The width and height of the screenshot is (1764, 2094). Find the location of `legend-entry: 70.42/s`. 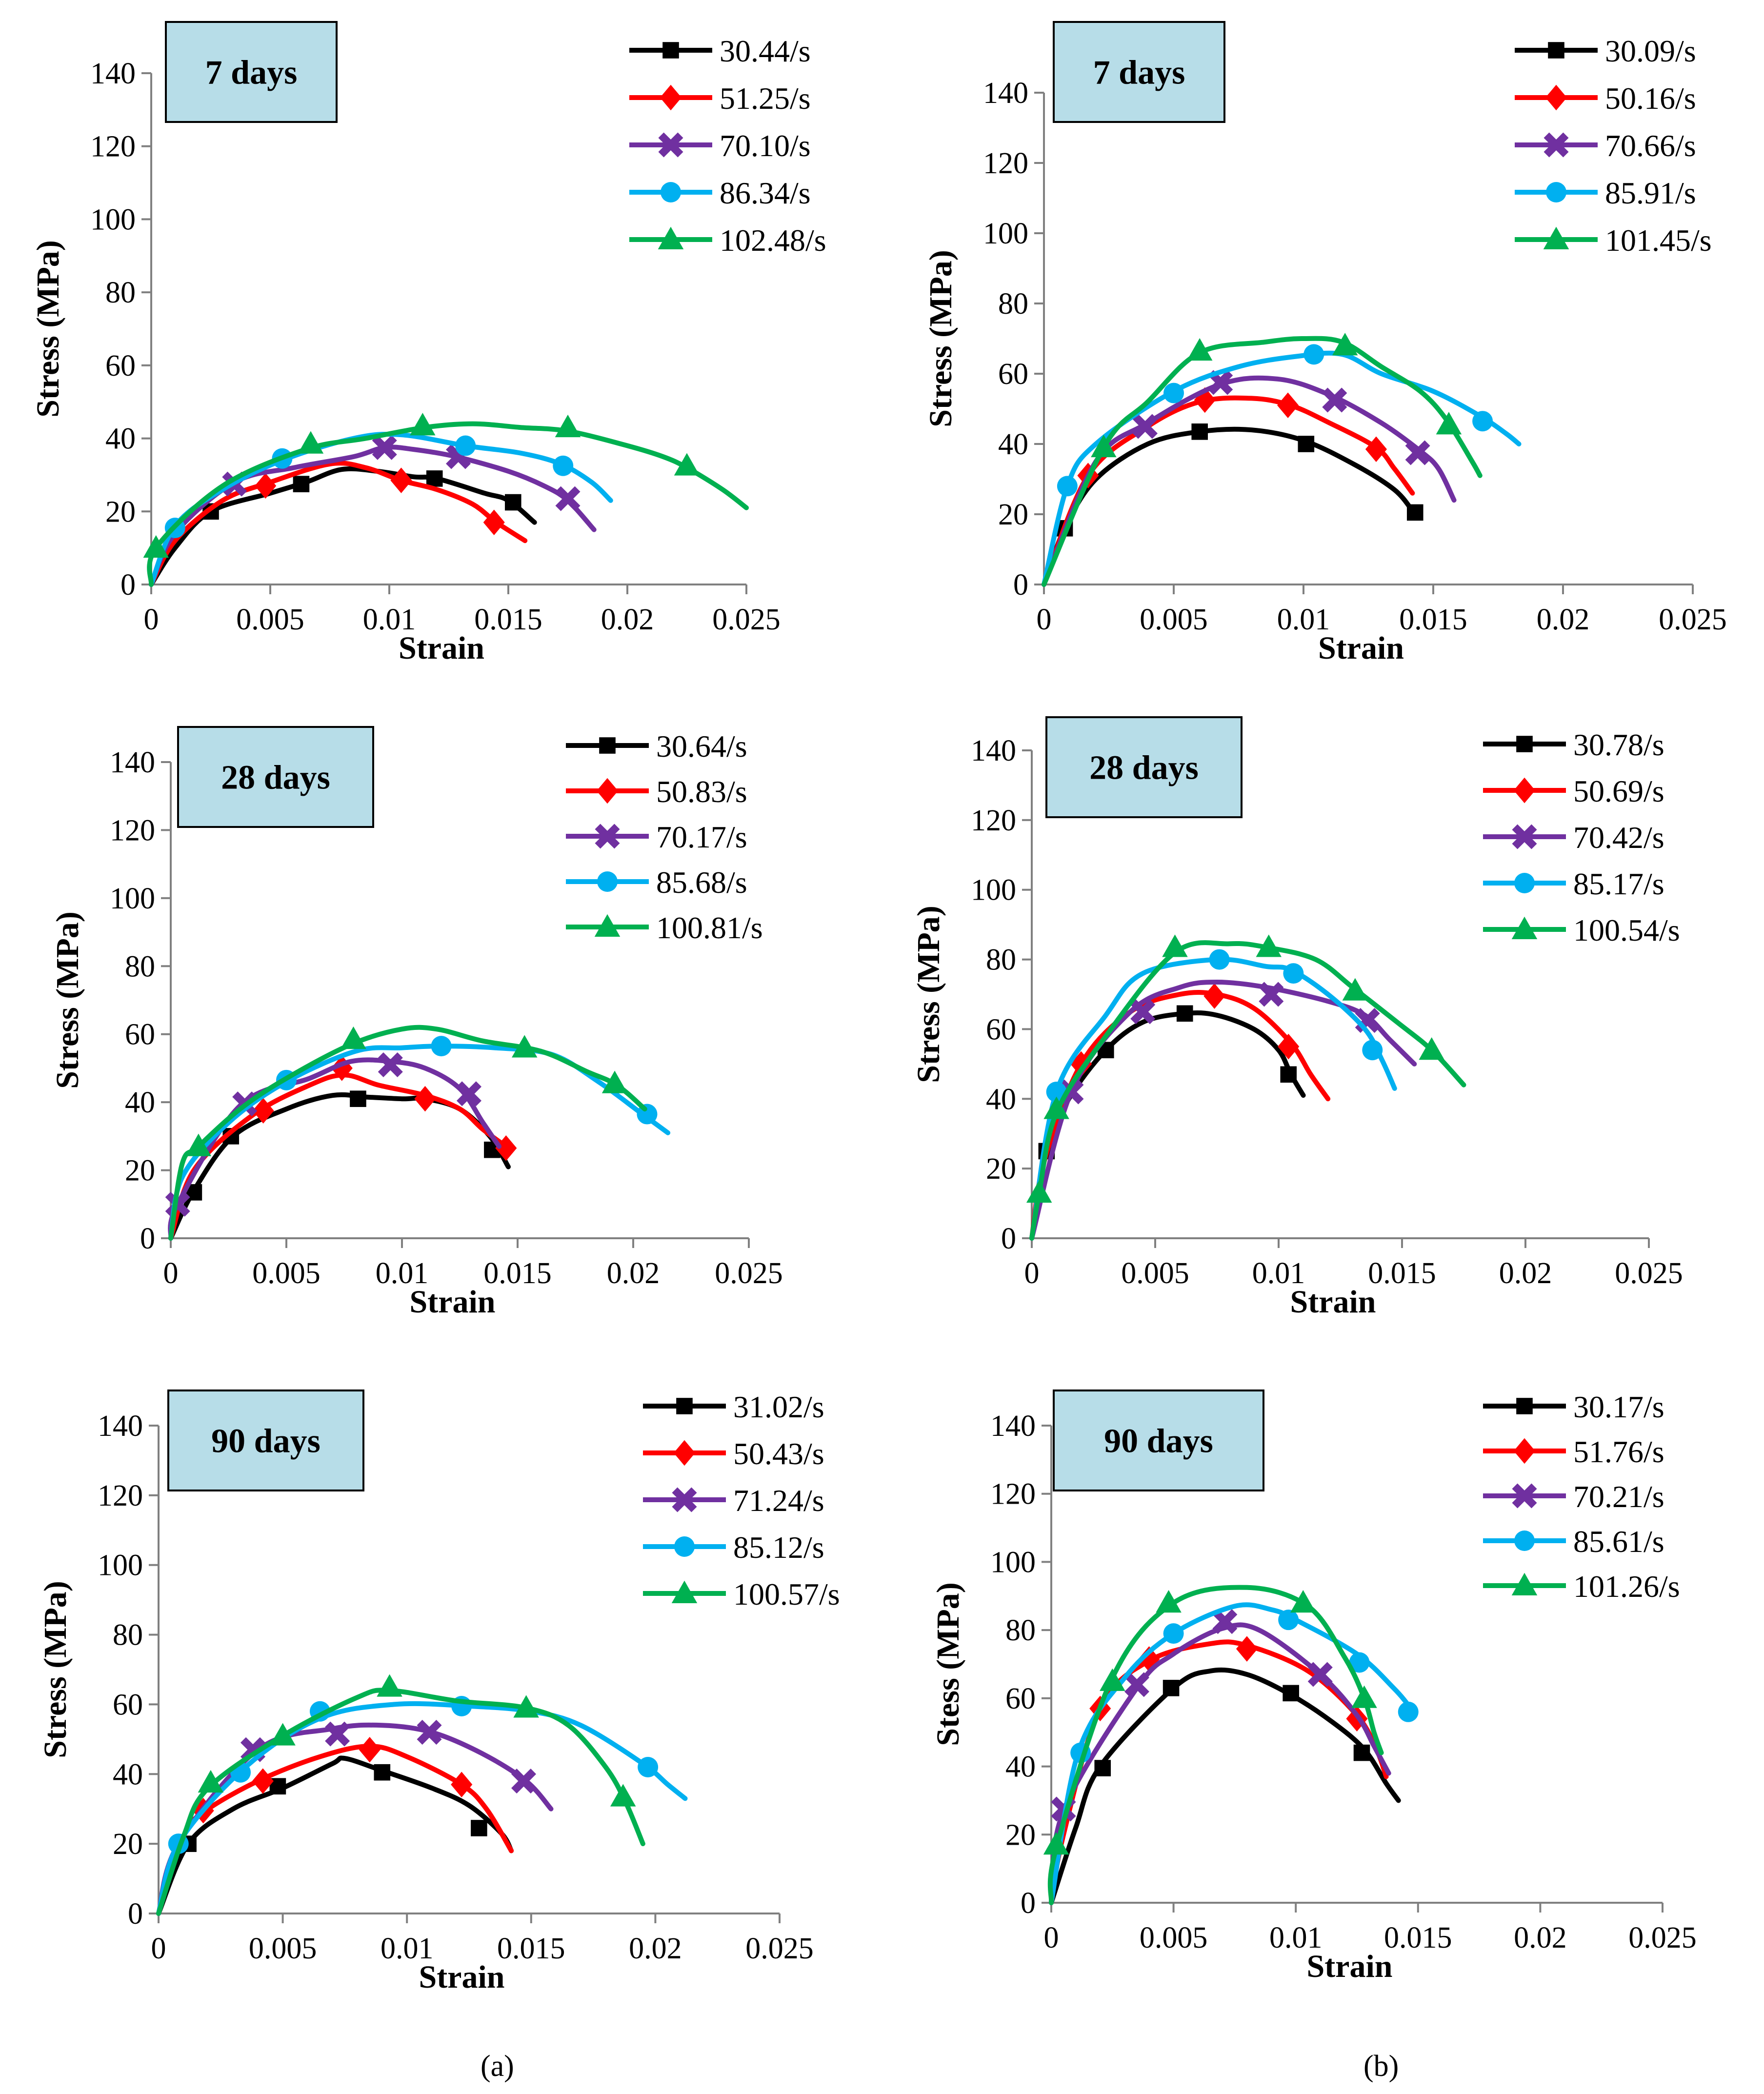

legend-entry: 70.42/s is located at coordinates (1573, 837).